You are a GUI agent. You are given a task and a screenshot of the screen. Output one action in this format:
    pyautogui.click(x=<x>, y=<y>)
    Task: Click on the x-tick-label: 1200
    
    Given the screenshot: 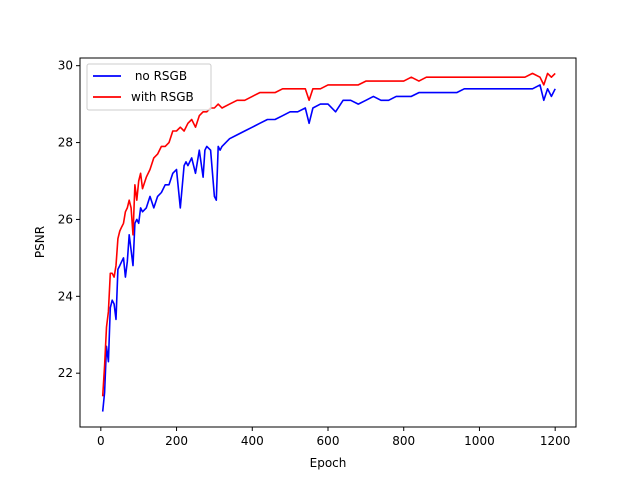 What is the action you would take?
    pyautogui.click(x=555, y=441)
    